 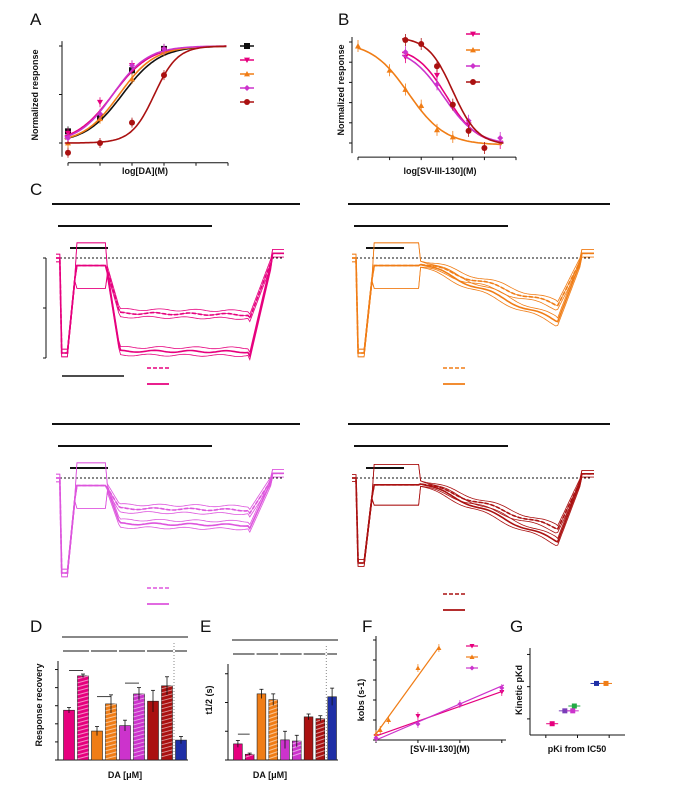 I want to click on trace-block-e95a, so click(x=176, y=514).